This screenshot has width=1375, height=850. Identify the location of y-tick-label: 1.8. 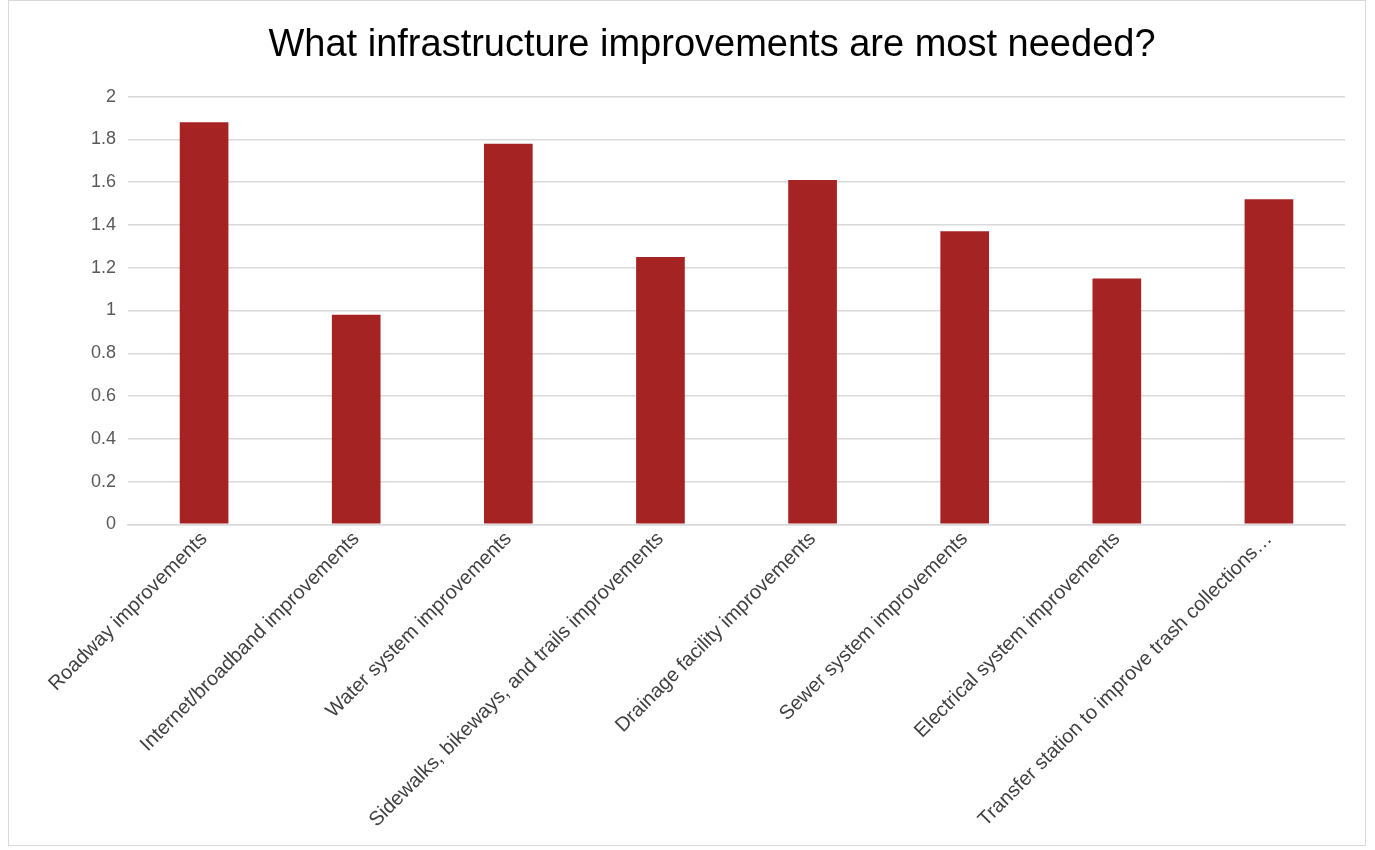
(103, 138).